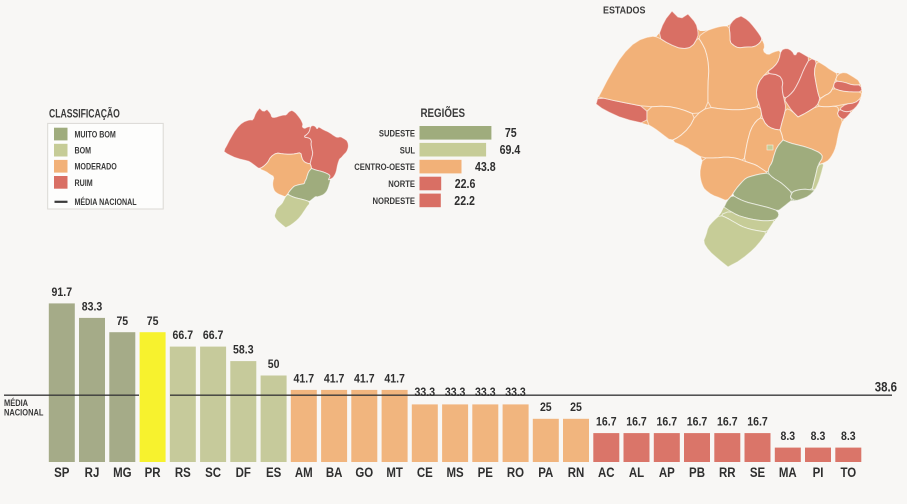 The width and height of the screenshot is (907, 504). Describe the element at coordinates (394, 200) in the screenshot. I see `svg-text: NORDESTE` at that location.